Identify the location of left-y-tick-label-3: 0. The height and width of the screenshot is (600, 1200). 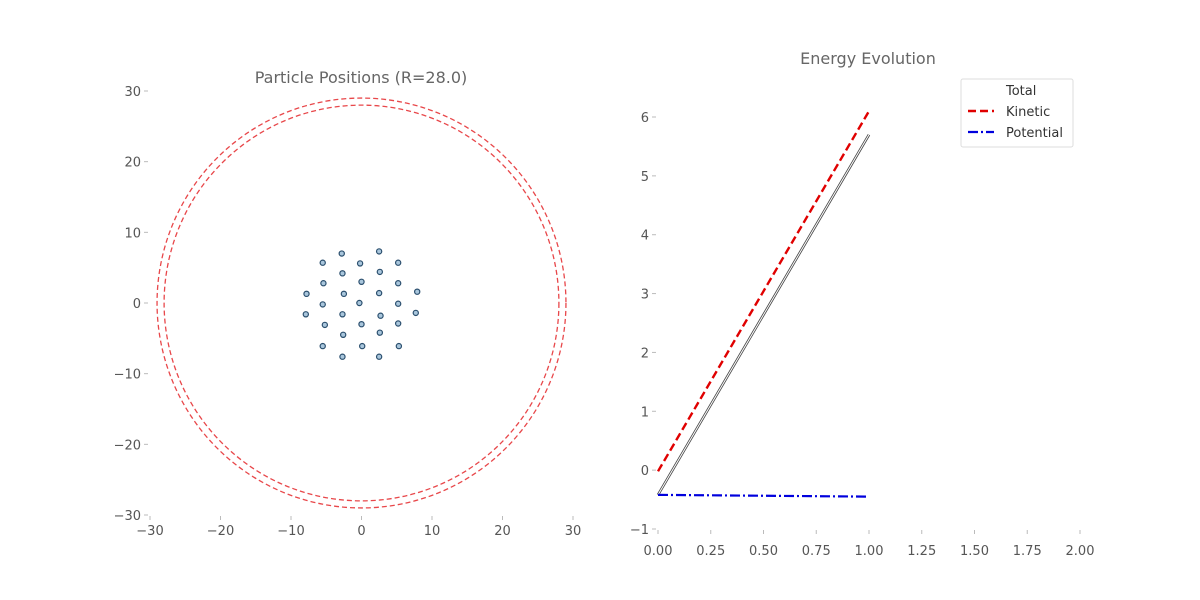
(137, 304).